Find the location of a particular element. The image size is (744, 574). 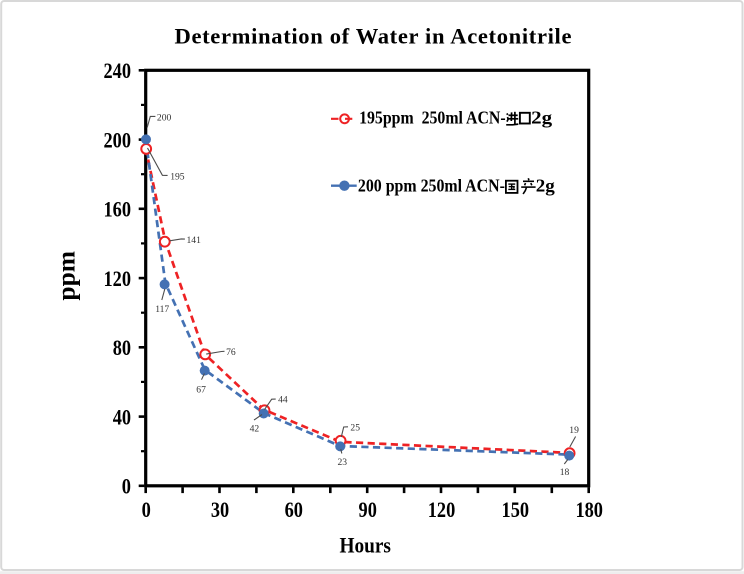

svg-text: 44 is located at coordinates (283, 400).